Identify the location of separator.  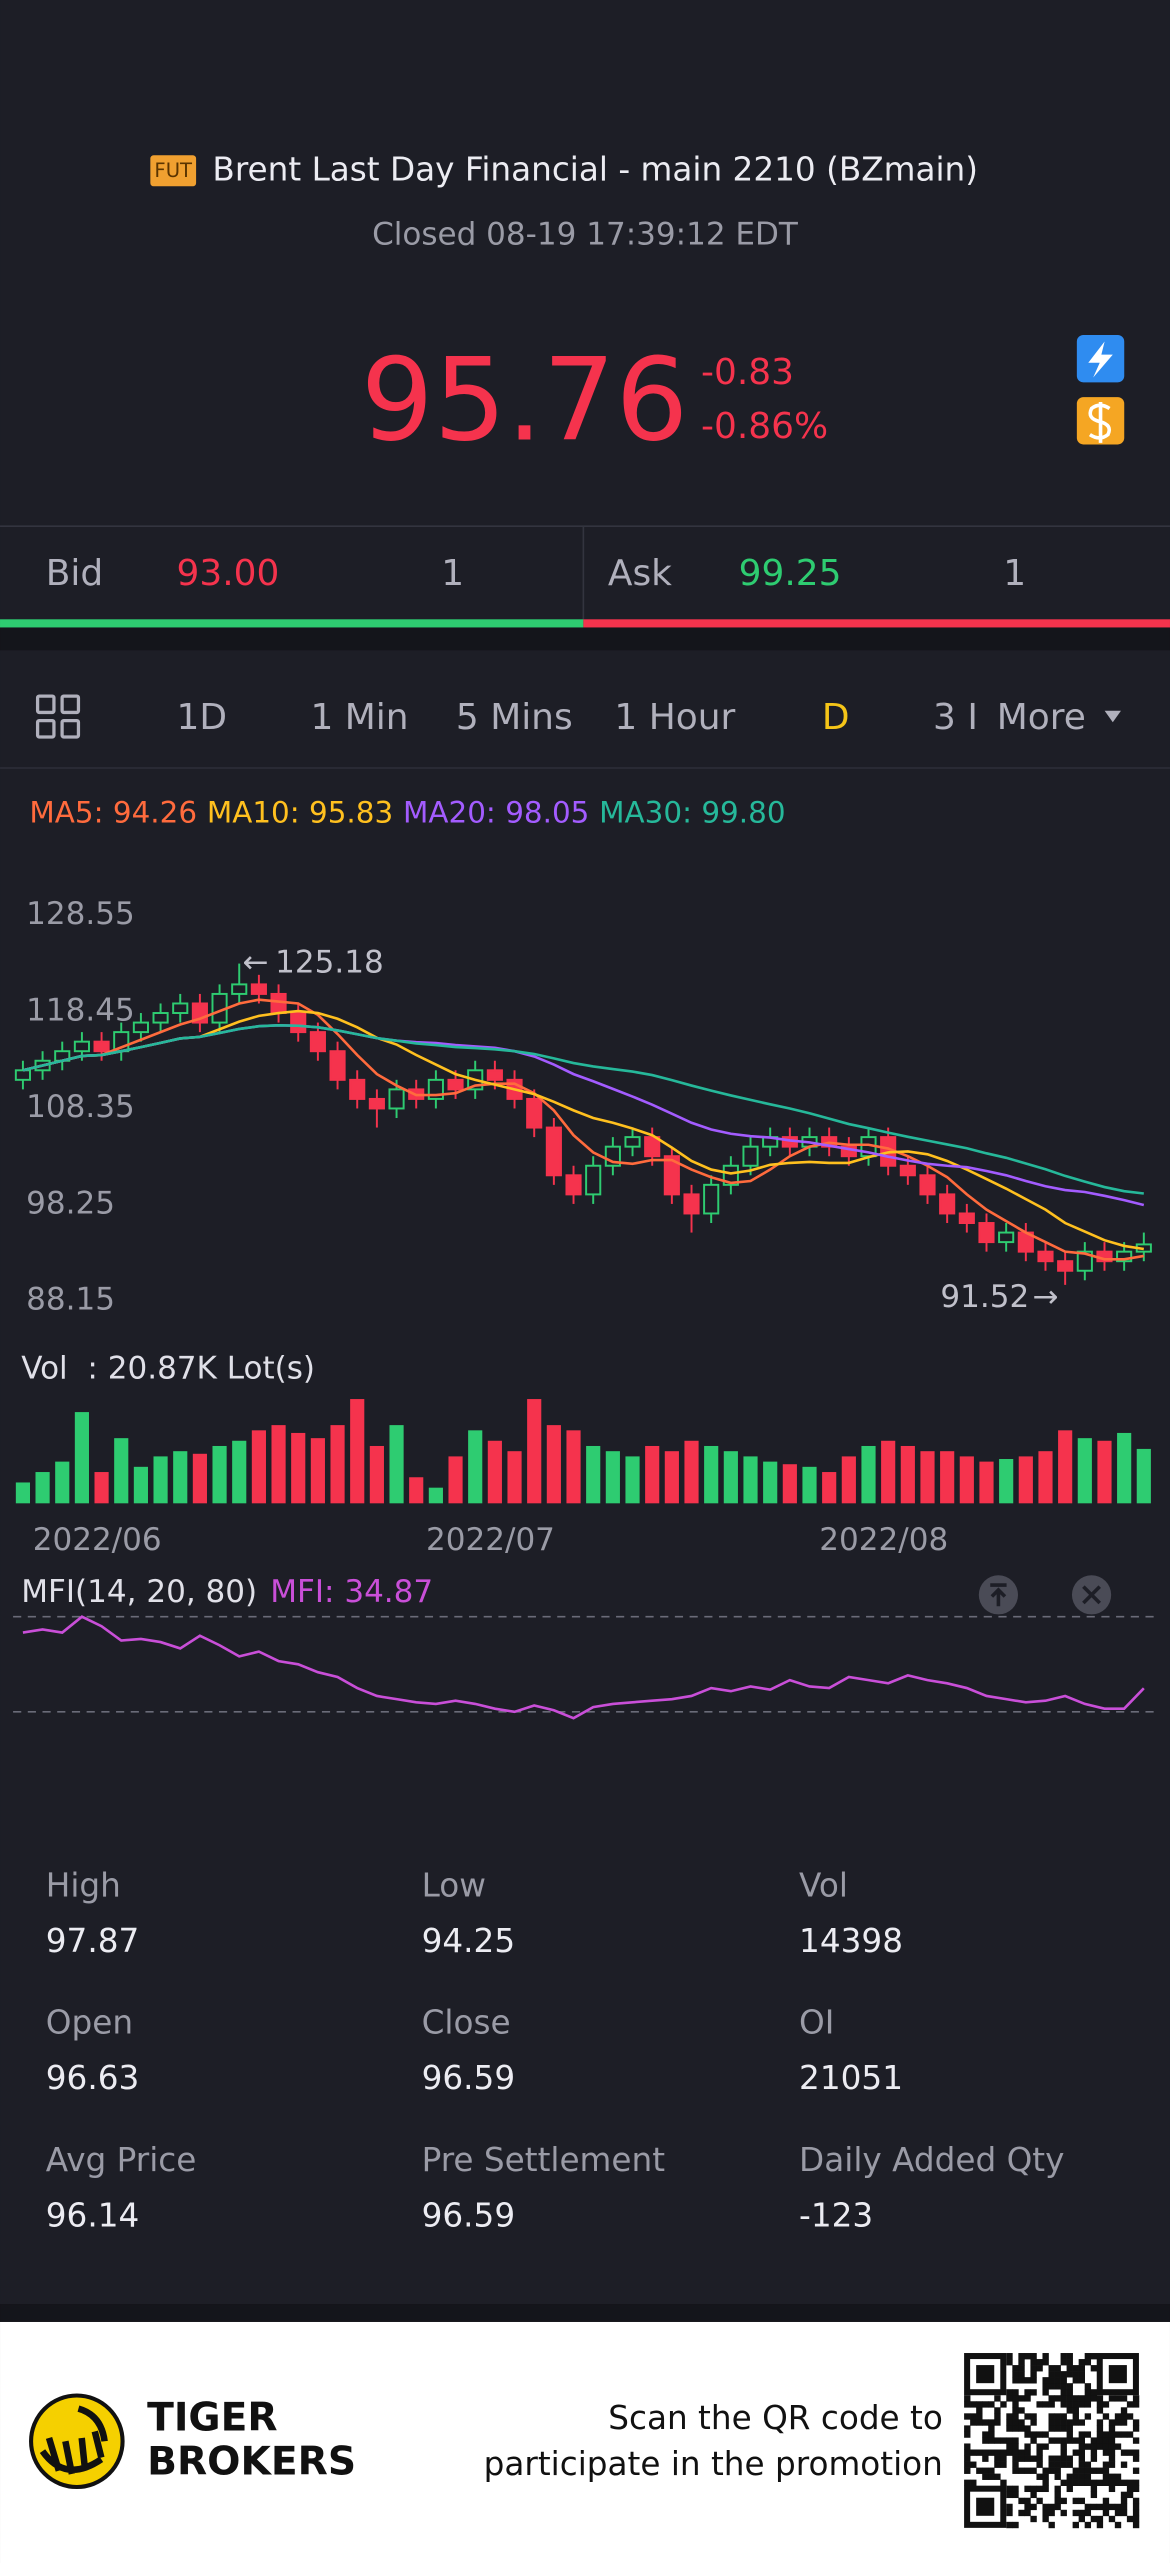
(585, 639).